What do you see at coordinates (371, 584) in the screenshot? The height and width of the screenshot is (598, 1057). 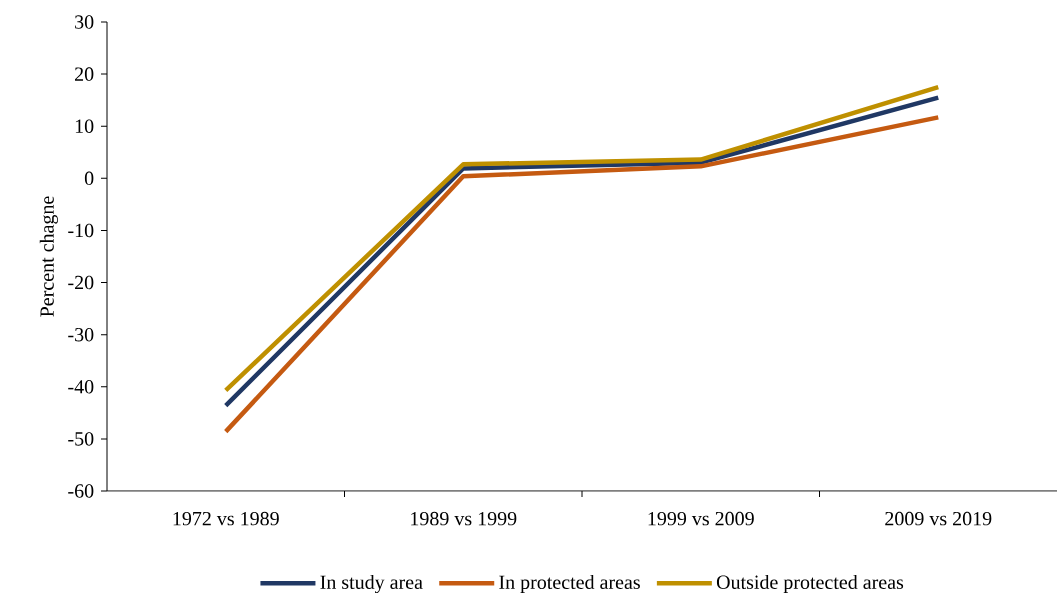 I see `legend-label: In study area` at bounding box center [371, 584].